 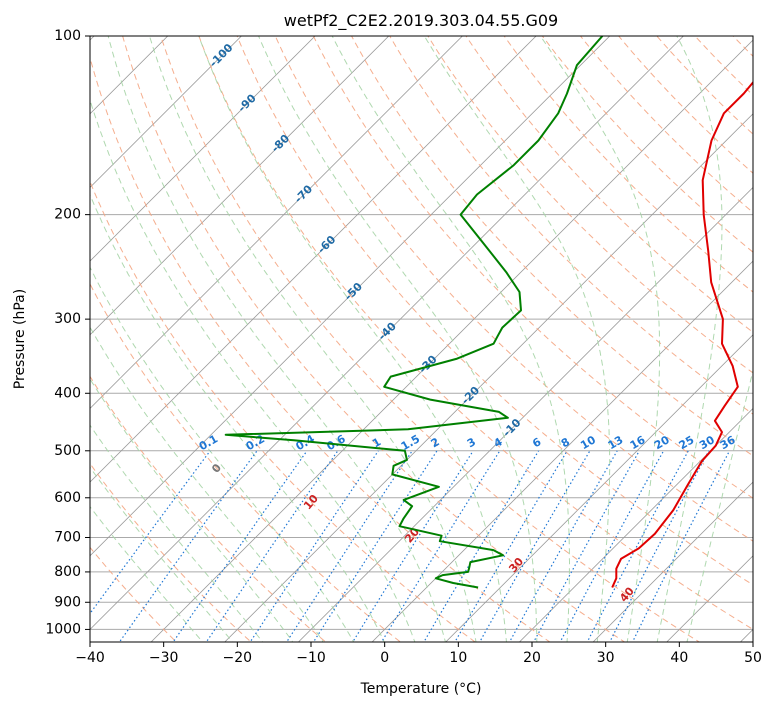 I want to click on dry-adiabat-label: 40, so click(x=627, y=594).